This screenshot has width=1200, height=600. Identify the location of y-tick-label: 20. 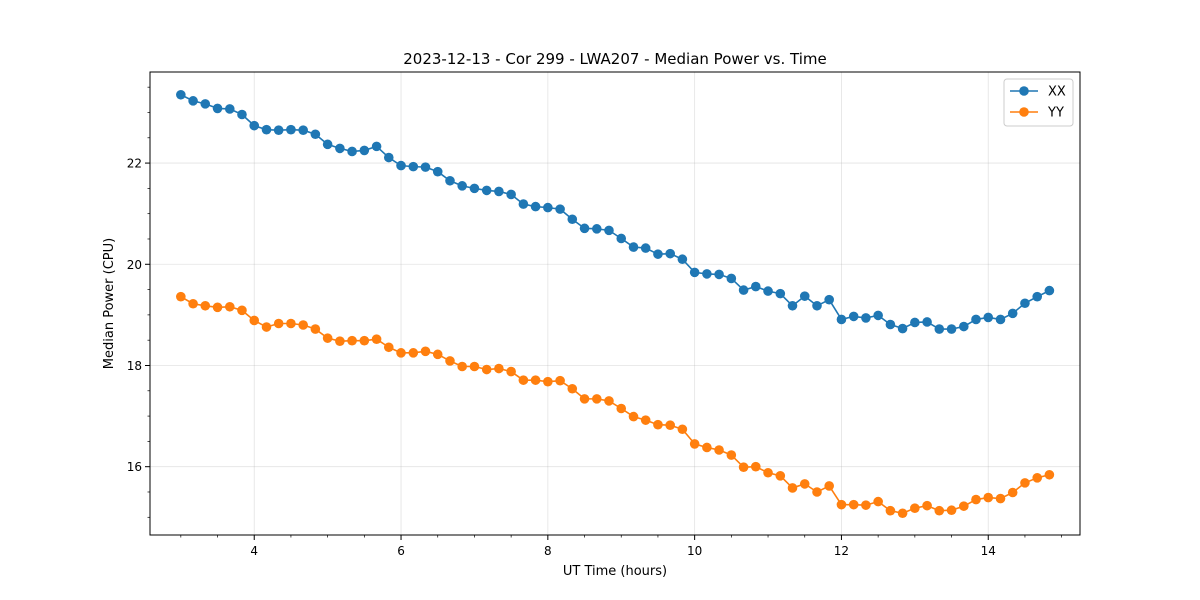
(134, 265).